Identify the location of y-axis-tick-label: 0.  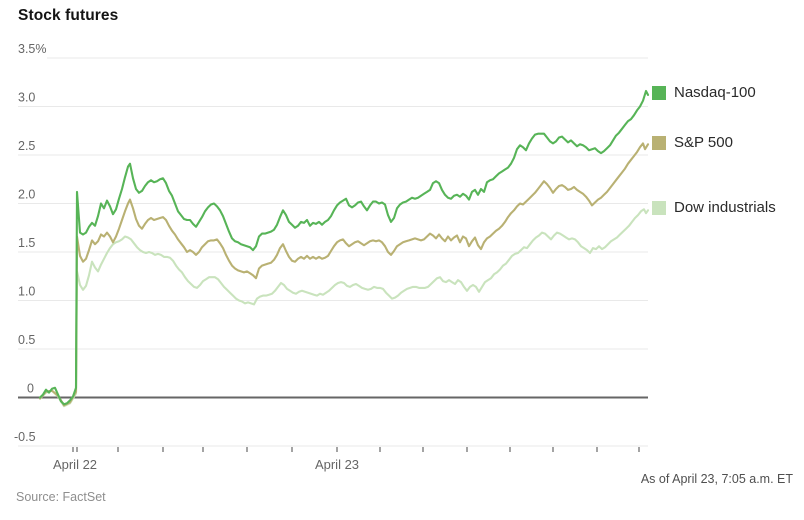
(30, 389).